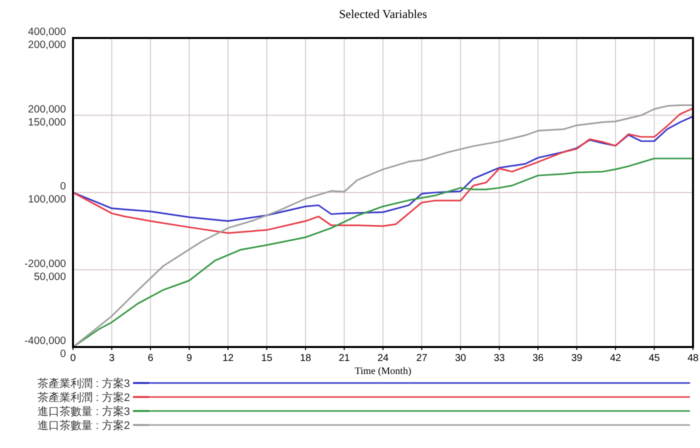 The image size is (700, 448). I want to click on x-tick-label: 9, so click(189, 358).